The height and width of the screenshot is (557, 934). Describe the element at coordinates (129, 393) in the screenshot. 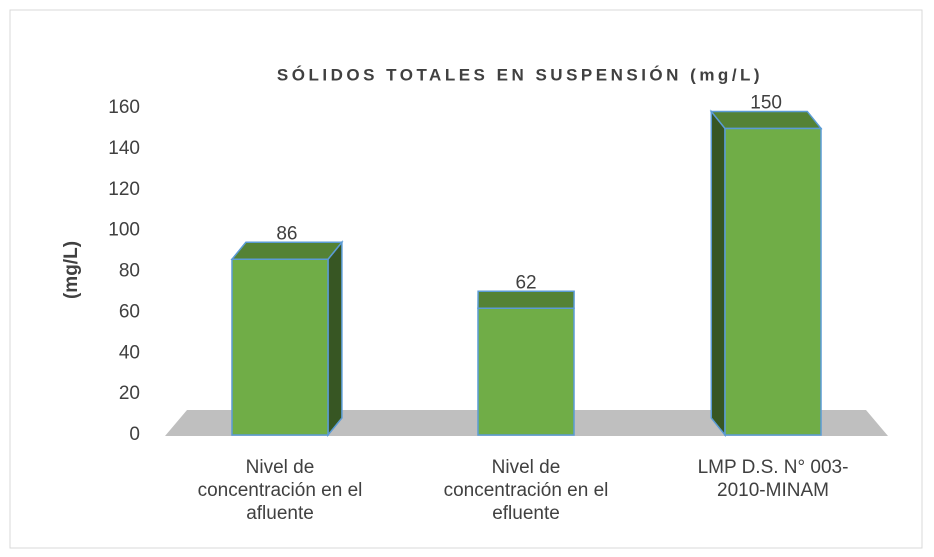

I see `y-tick-label: 20` at that location.